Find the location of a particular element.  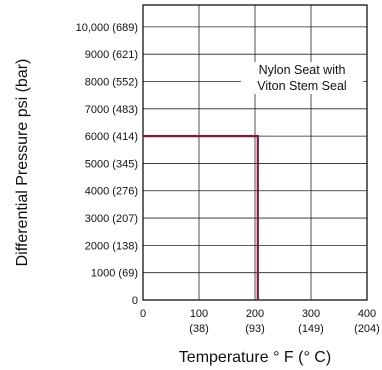

x-tick-sublabel-3: (149) is located at coordinates (311, 329).